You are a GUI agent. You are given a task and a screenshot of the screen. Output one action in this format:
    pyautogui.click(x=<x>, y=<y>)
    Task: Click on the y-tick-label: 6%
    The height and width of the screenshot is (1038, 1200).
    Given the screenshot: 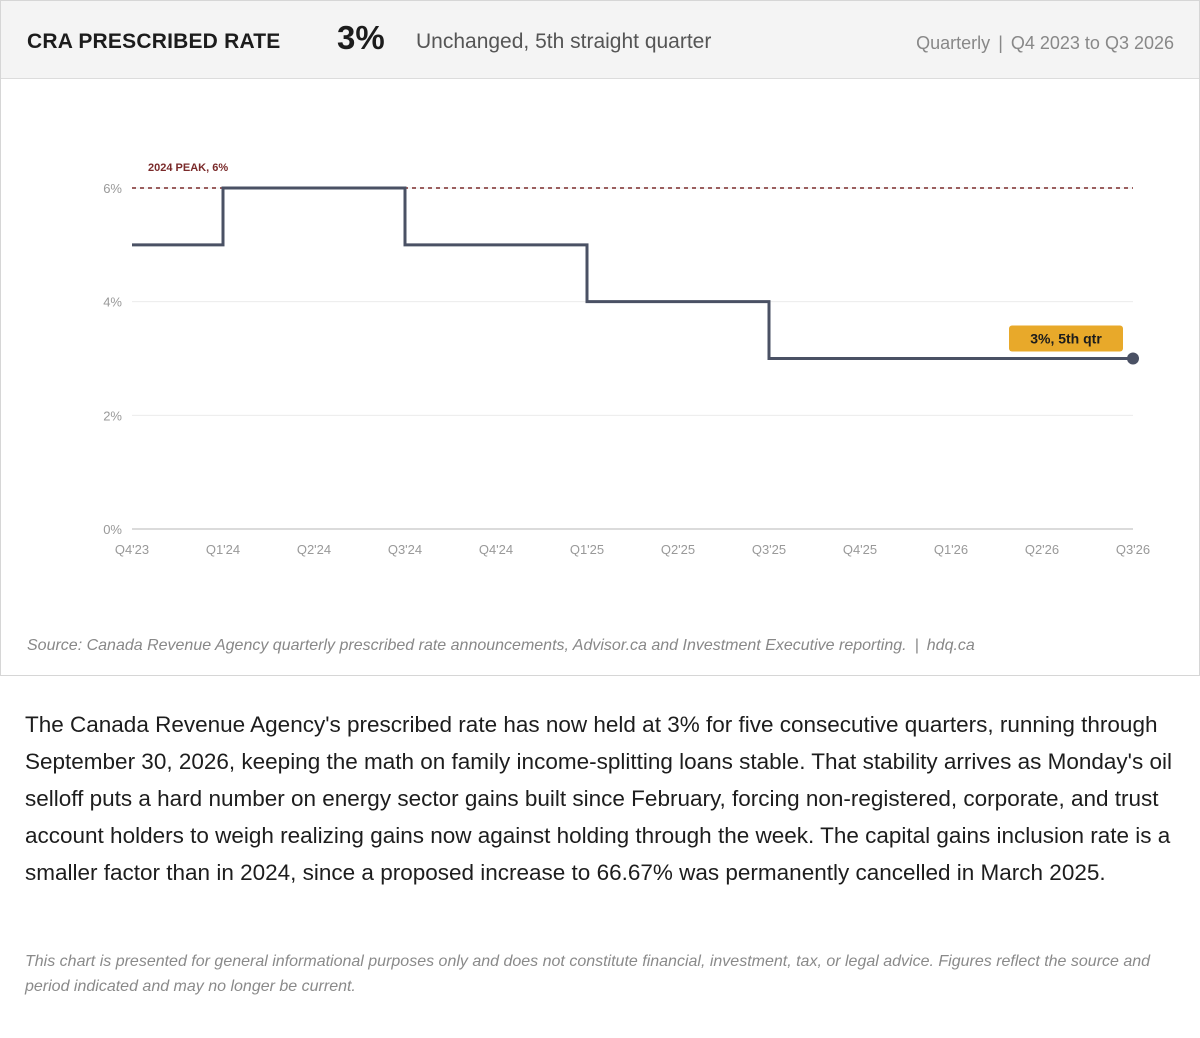 What is the action you would take?
    pyautogui.click(x=112, y=188)
    